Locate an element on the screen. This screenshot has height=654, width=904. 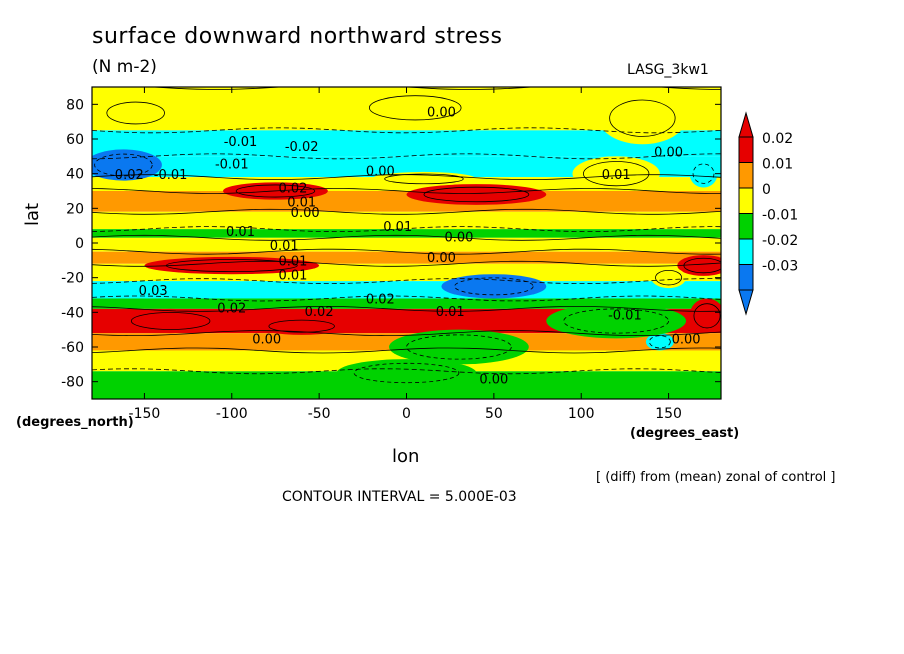
x-axis-unit: (degrees_east) is located at coordinates (685, 433).